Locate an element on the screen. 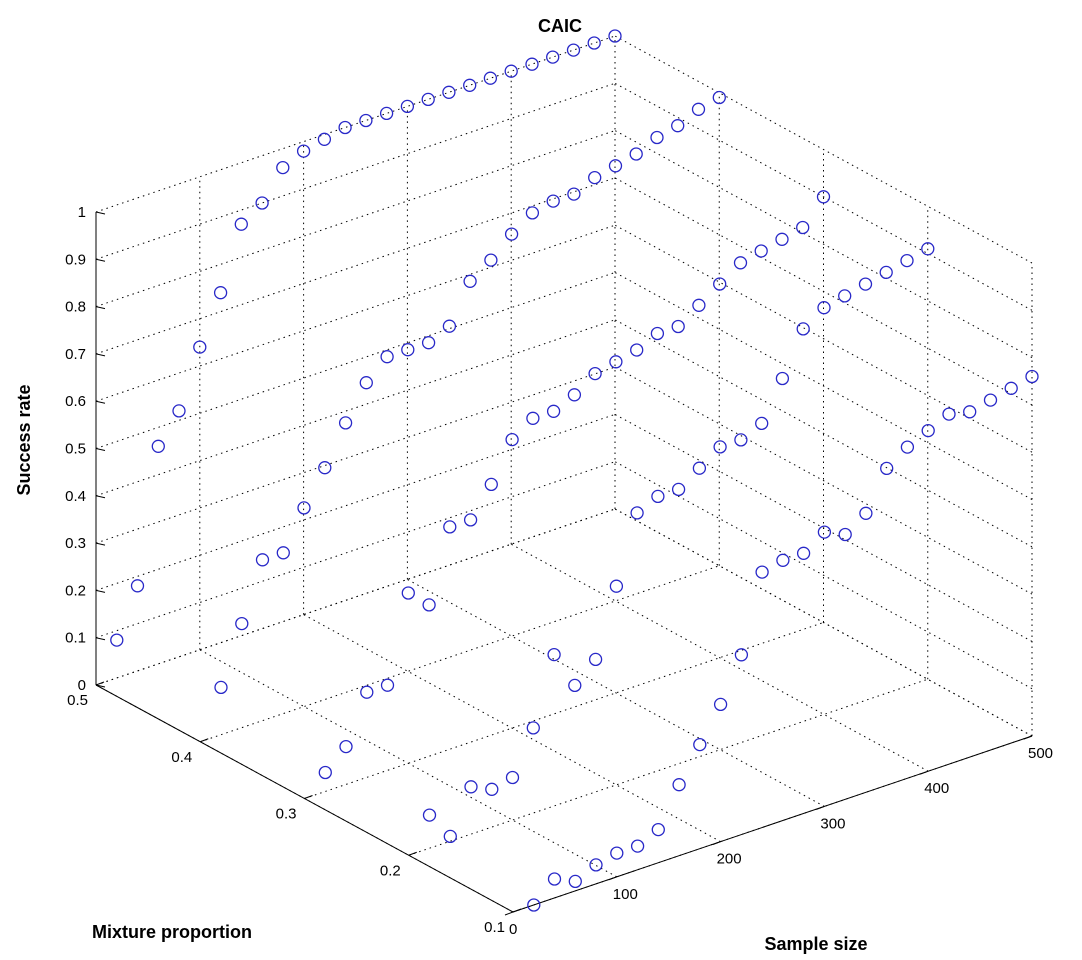 This screenshot has width=1082, height=960. z-tick-label: 0.5 is located at coordinates (75, 449).